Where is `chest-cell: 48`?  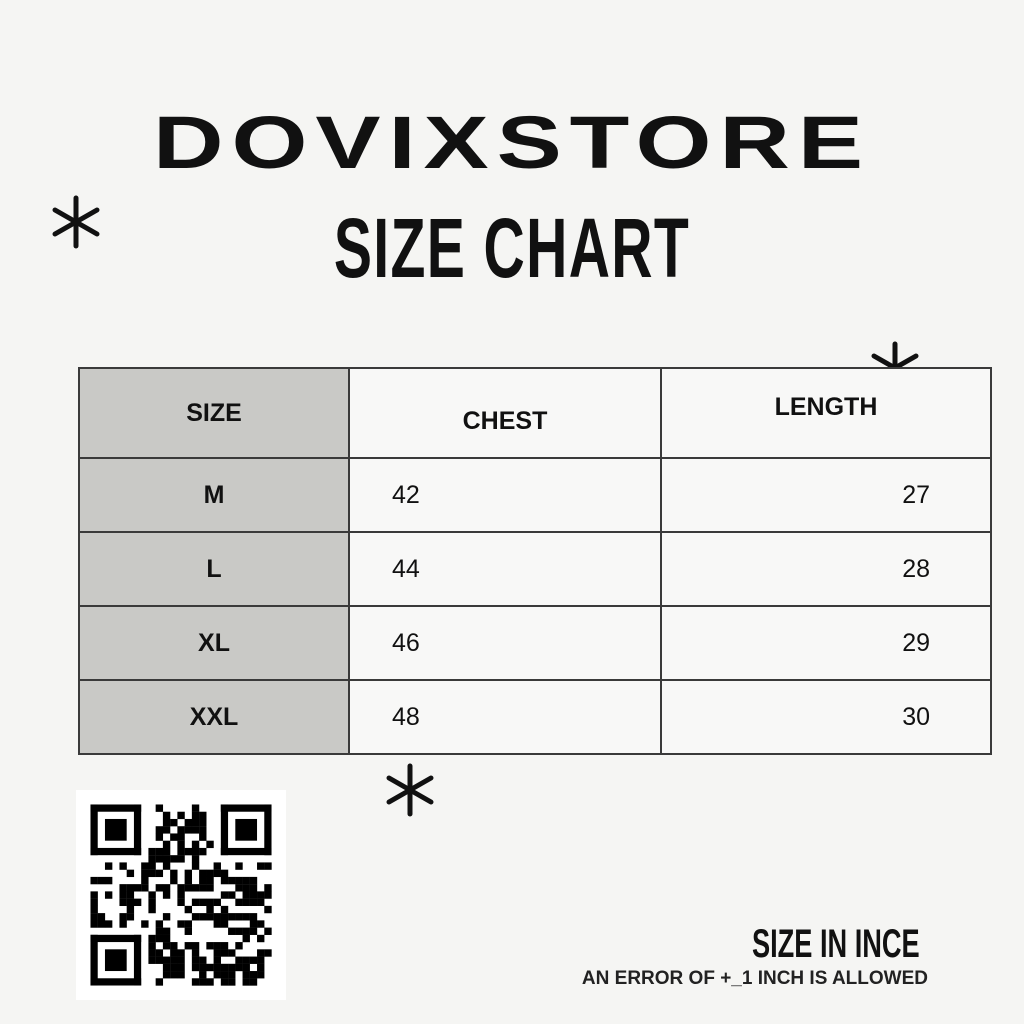 chest-cell: 48 is located at coordinates (505, 717).